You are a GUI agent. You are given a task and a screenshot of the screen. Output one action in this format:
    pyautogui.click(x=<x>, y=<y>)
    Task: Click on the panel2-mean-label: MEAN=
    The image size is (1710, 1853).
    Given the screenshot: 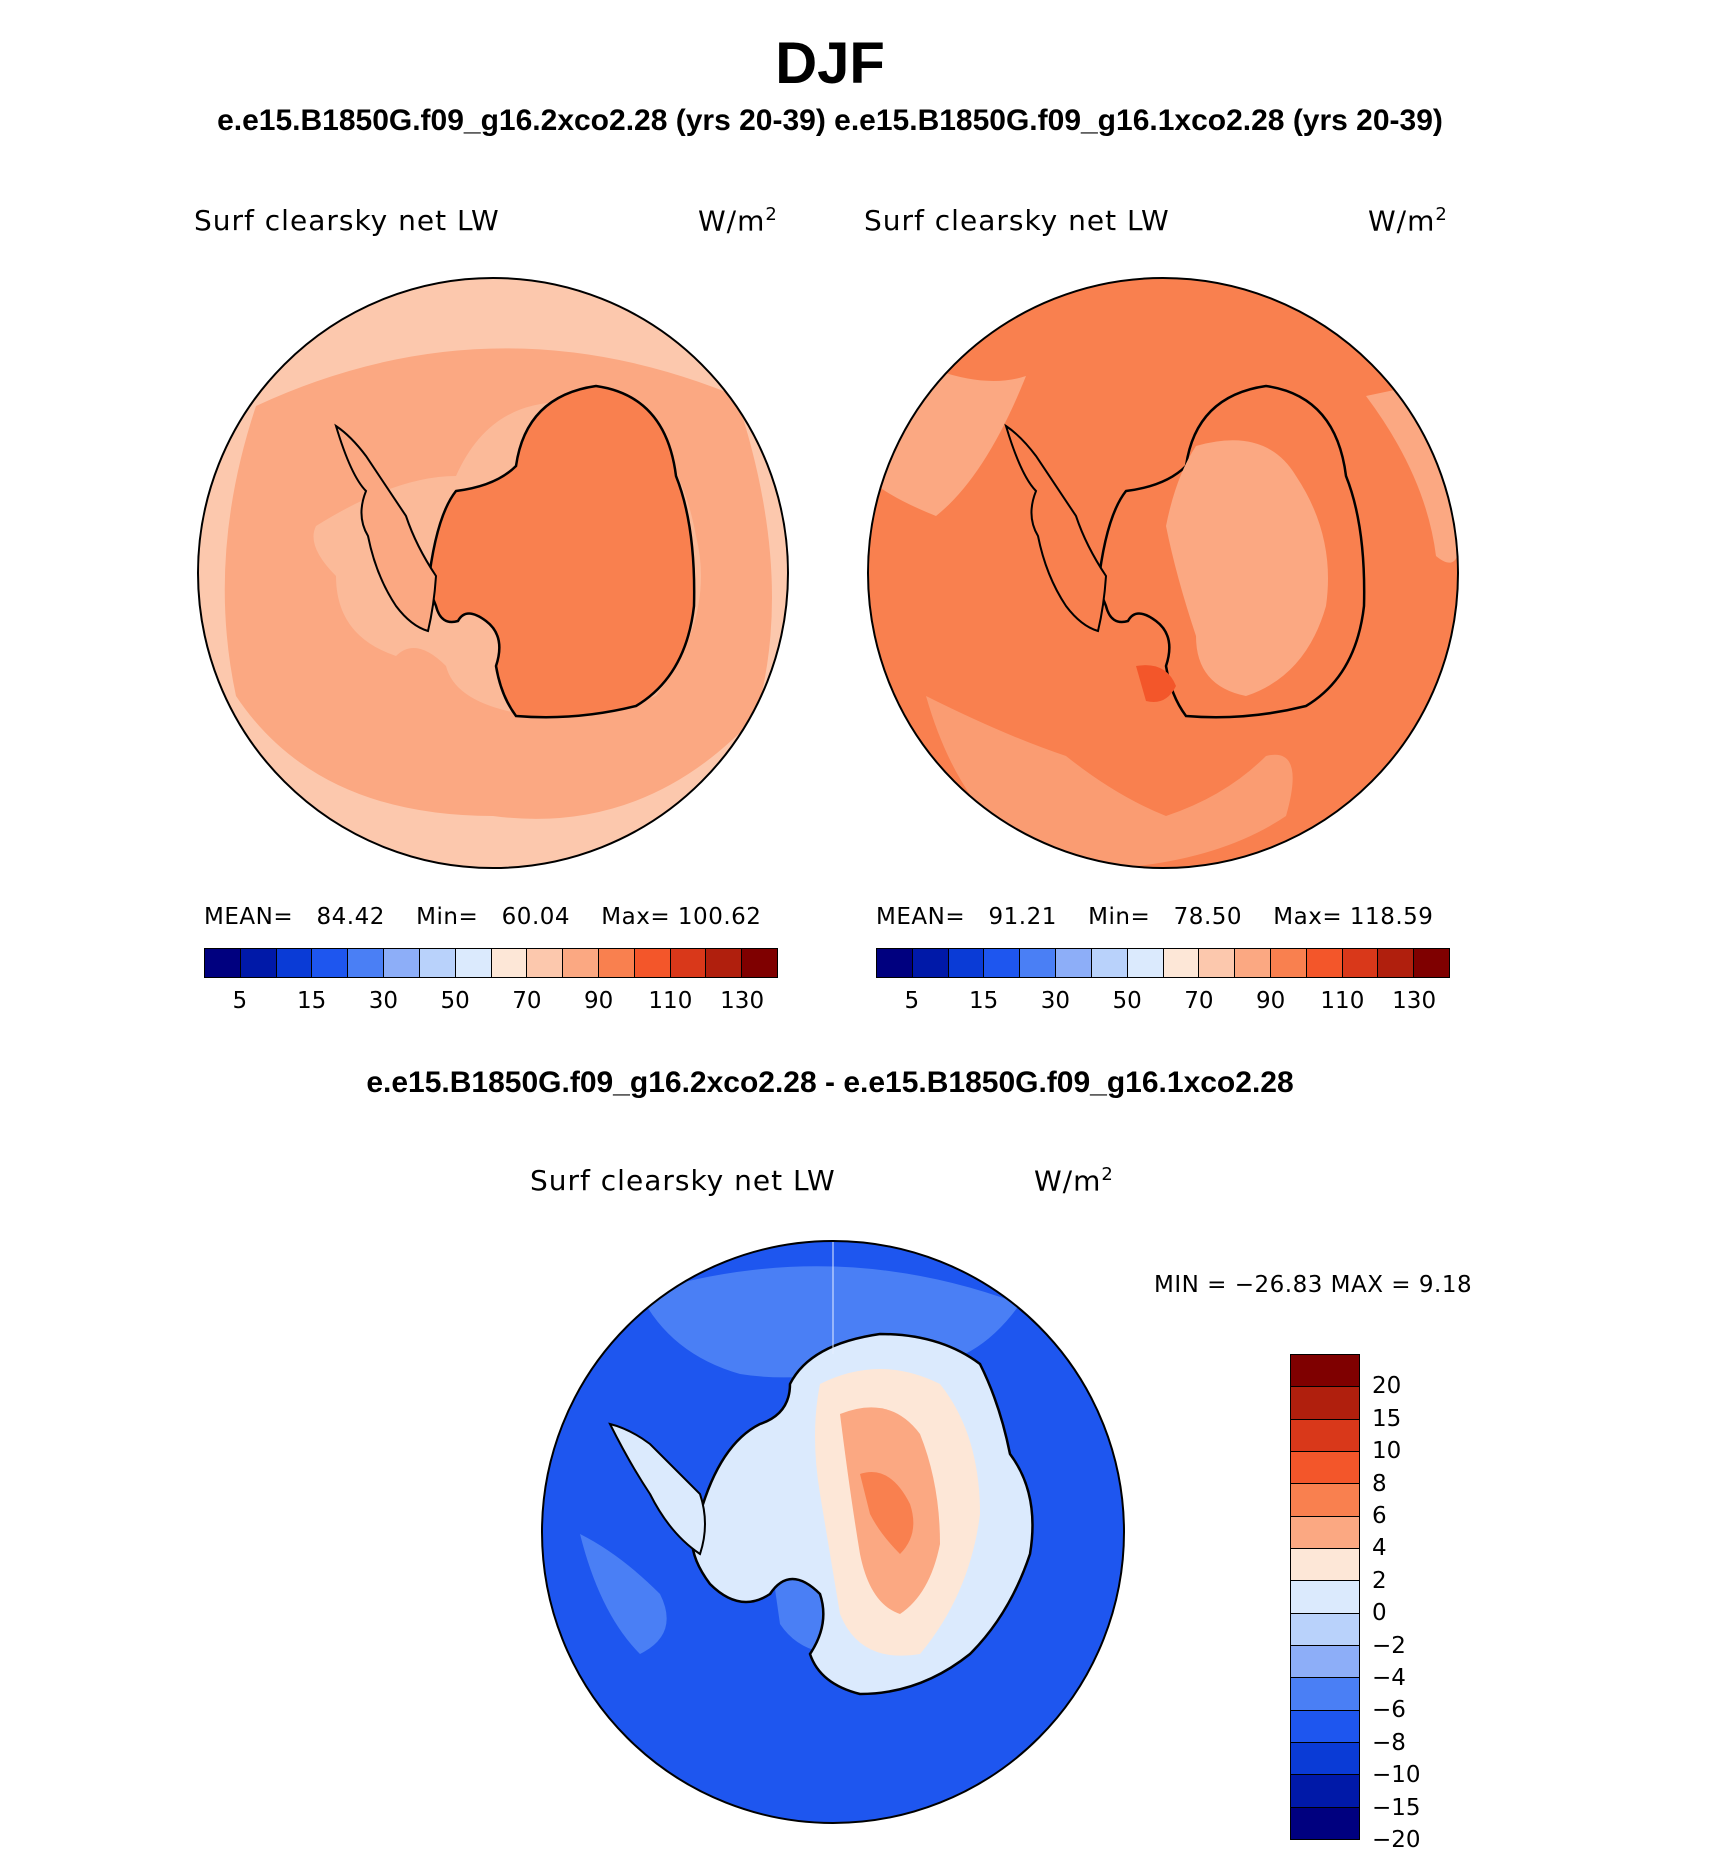 What is the action you would take?
    pyautogui.click(x=921, y=917)
    